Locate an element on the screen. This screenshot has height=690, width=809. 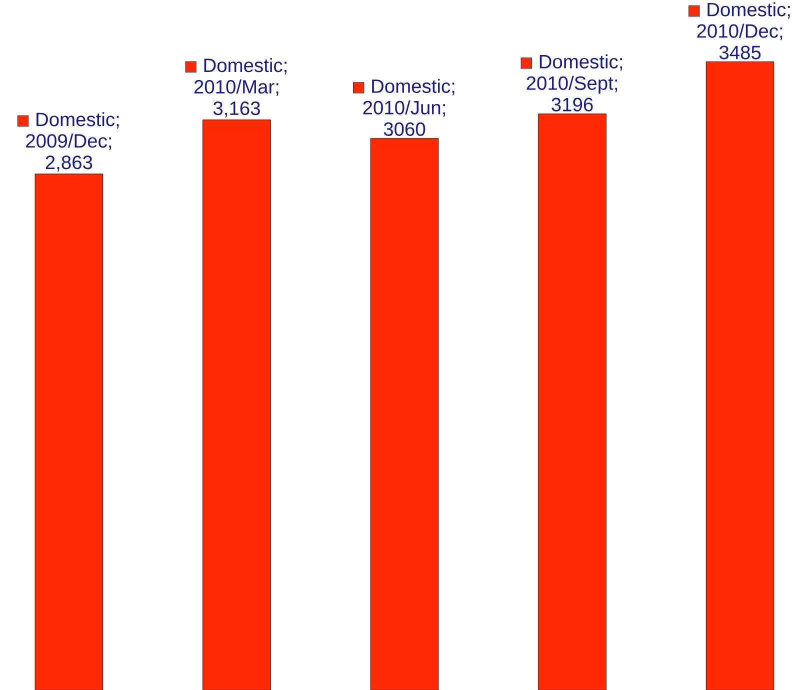
data-label: Domestic; 2010/Sept; 3196 is located at coordinates (574, 83).